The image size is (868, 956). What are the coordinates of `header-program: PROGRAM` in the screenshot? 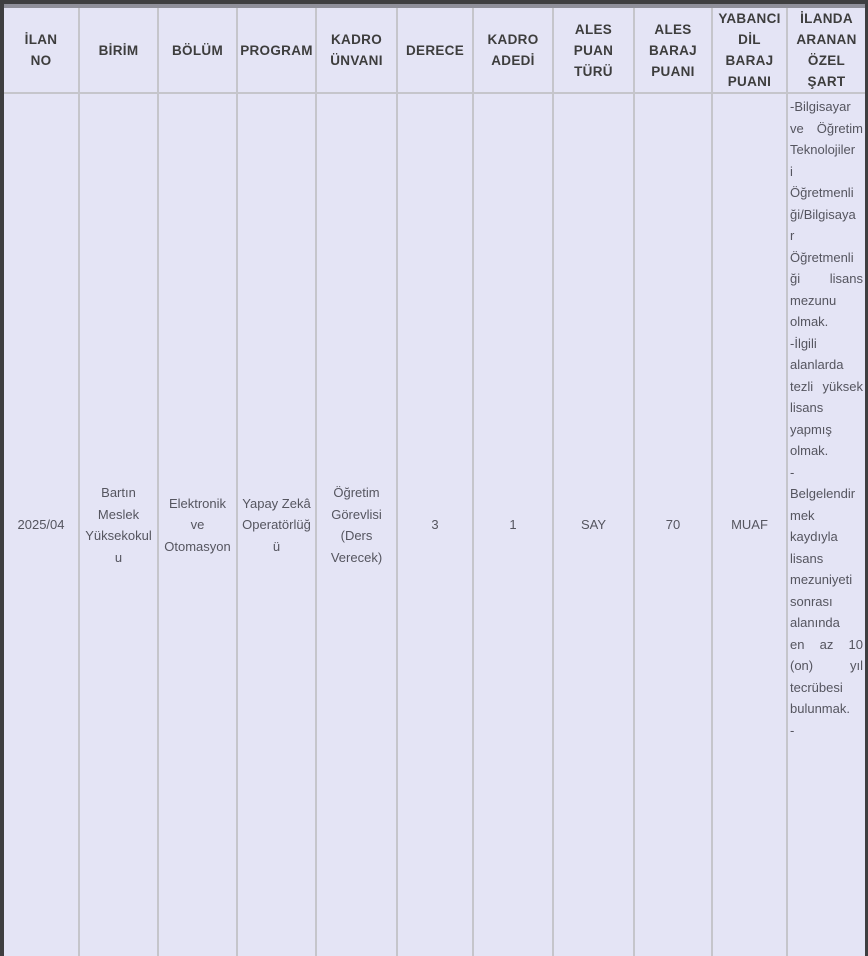 It's located at (276, 50).